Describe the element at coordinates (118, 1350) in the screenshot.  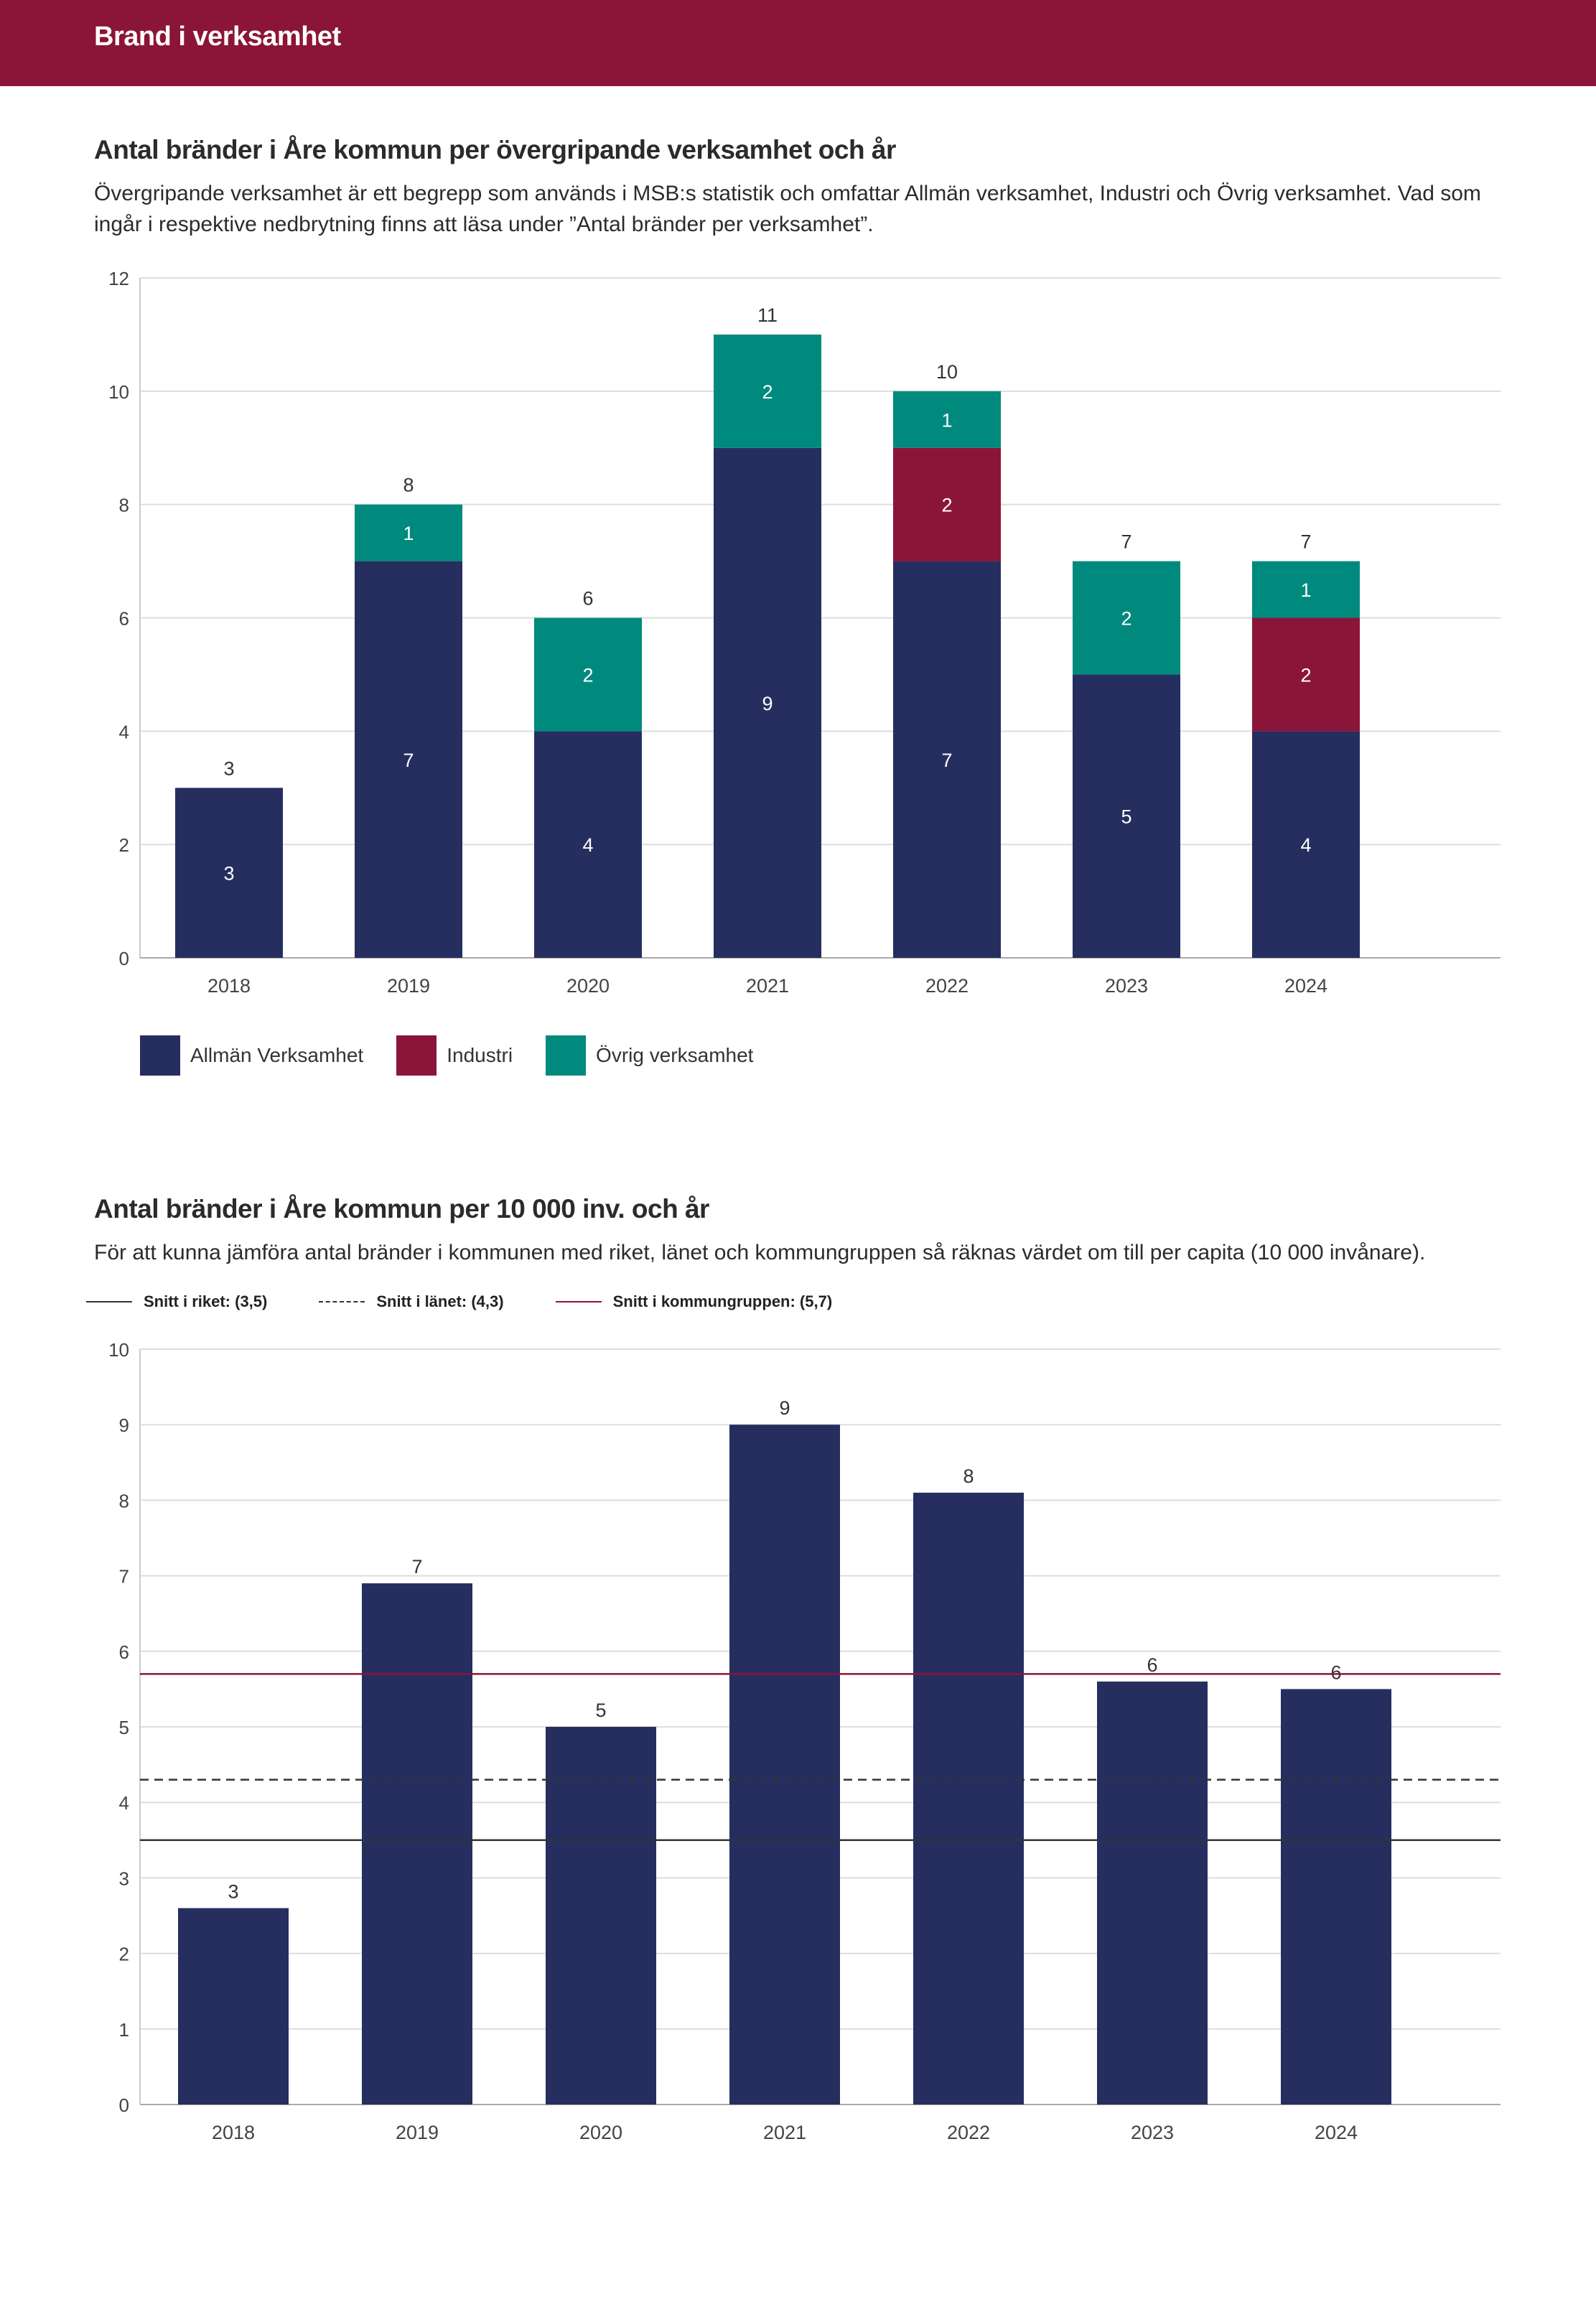
I see `y-tick-label: 10` at that location.